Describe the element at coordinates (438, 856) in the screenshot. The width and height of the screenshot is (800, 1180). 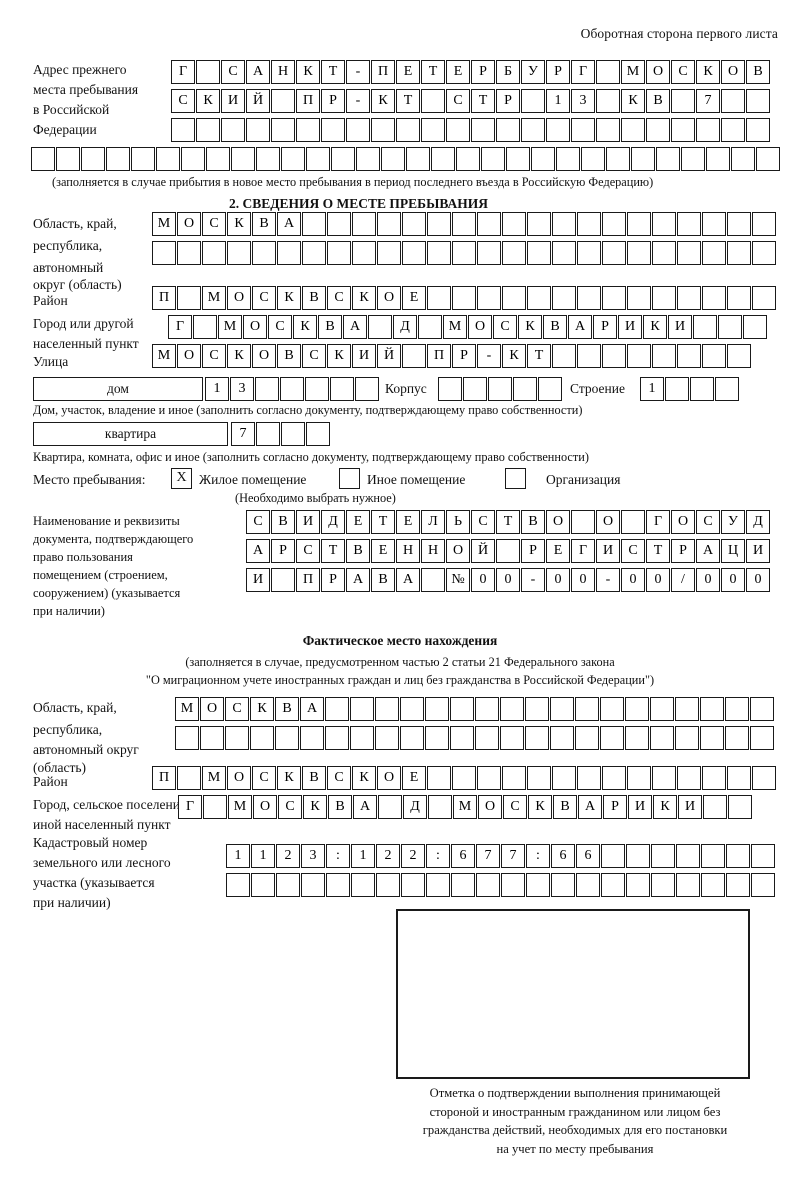
I see `char-cell: :` at that location.